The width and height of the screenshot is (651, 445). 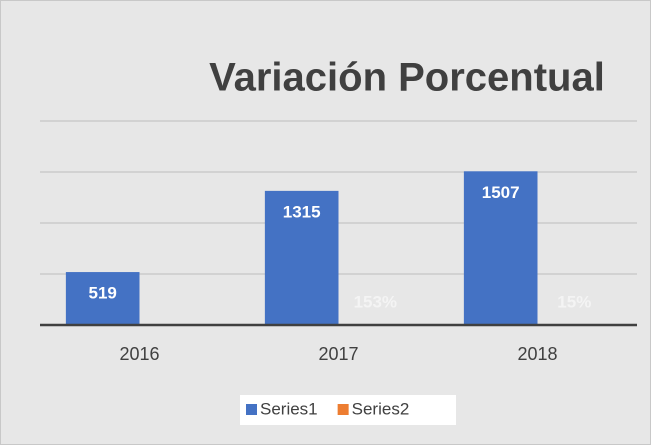 I want to click on x-tick-label: 2016, so click(x=139, y=354).